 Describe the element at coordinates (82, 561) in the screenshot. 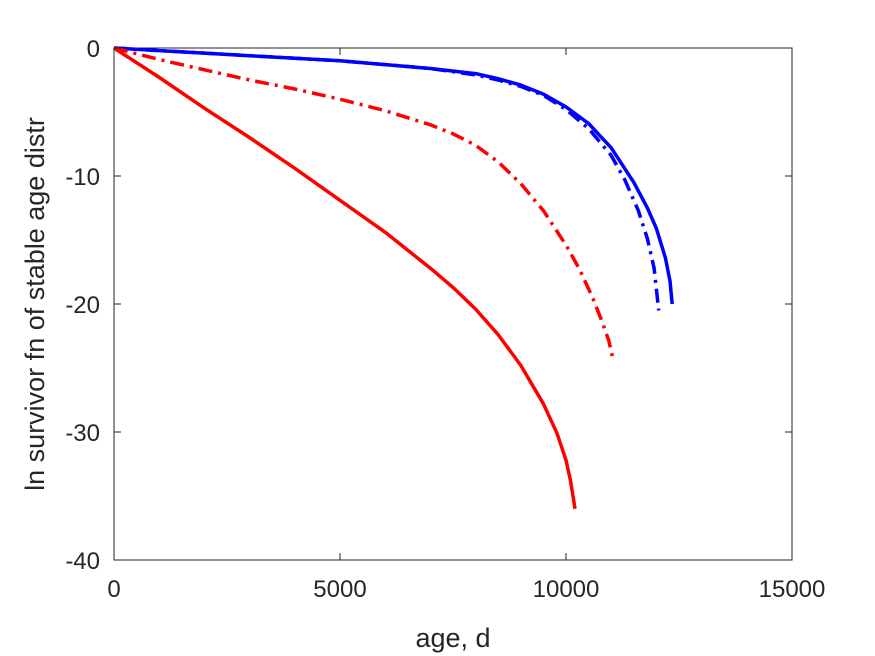

I see `y-tick-label: -40` at that location.